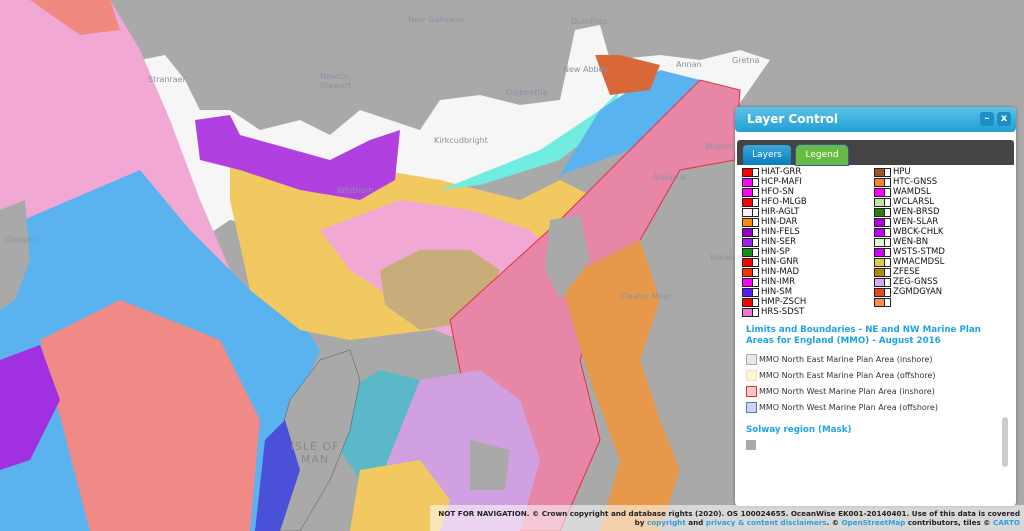 This screenshot has height=531, width=1024. Describe the element at coordinates (586, 69) in the screenshot. I see `place-new-abbey: New Abbey` at that location.